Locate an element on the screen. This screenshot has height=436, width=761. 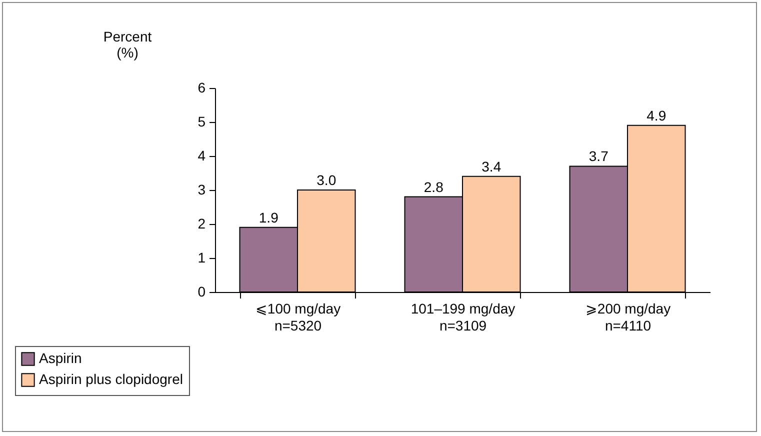
y-tick-label: 1 is located at coordinates (202, 258).